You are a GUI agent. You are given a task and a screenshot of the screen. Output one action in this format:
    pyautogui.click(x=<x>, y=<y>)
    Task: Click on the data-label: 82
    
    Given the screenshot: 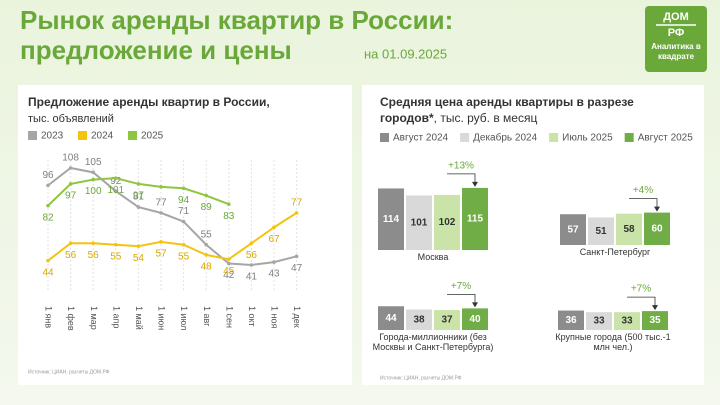 What is the action you would take?
    pyautogui.click(x=48, y=217)
    